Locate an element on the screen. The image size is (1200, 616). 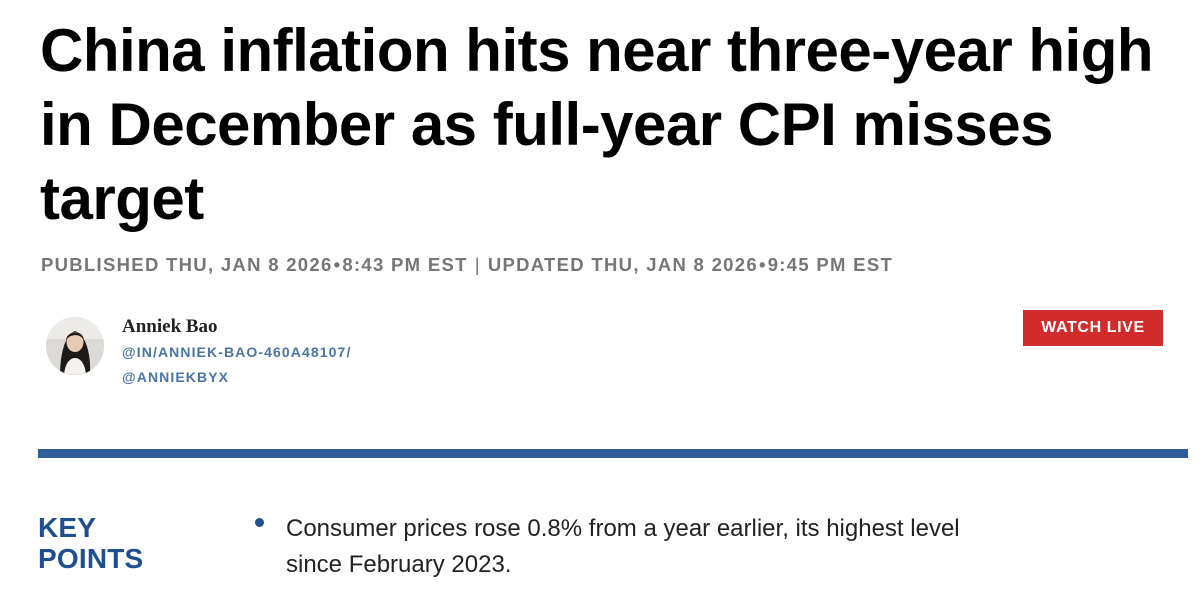
key-points-heading-line1: KEY is located at coordinates (67, 527).